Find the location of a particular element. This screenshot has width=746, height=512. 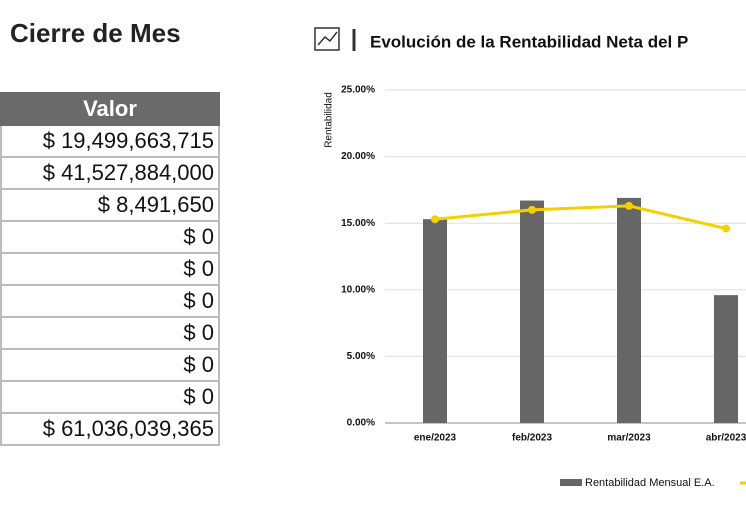

table-row: $ 19,499,663,715 is located at coordinates (110, 141).